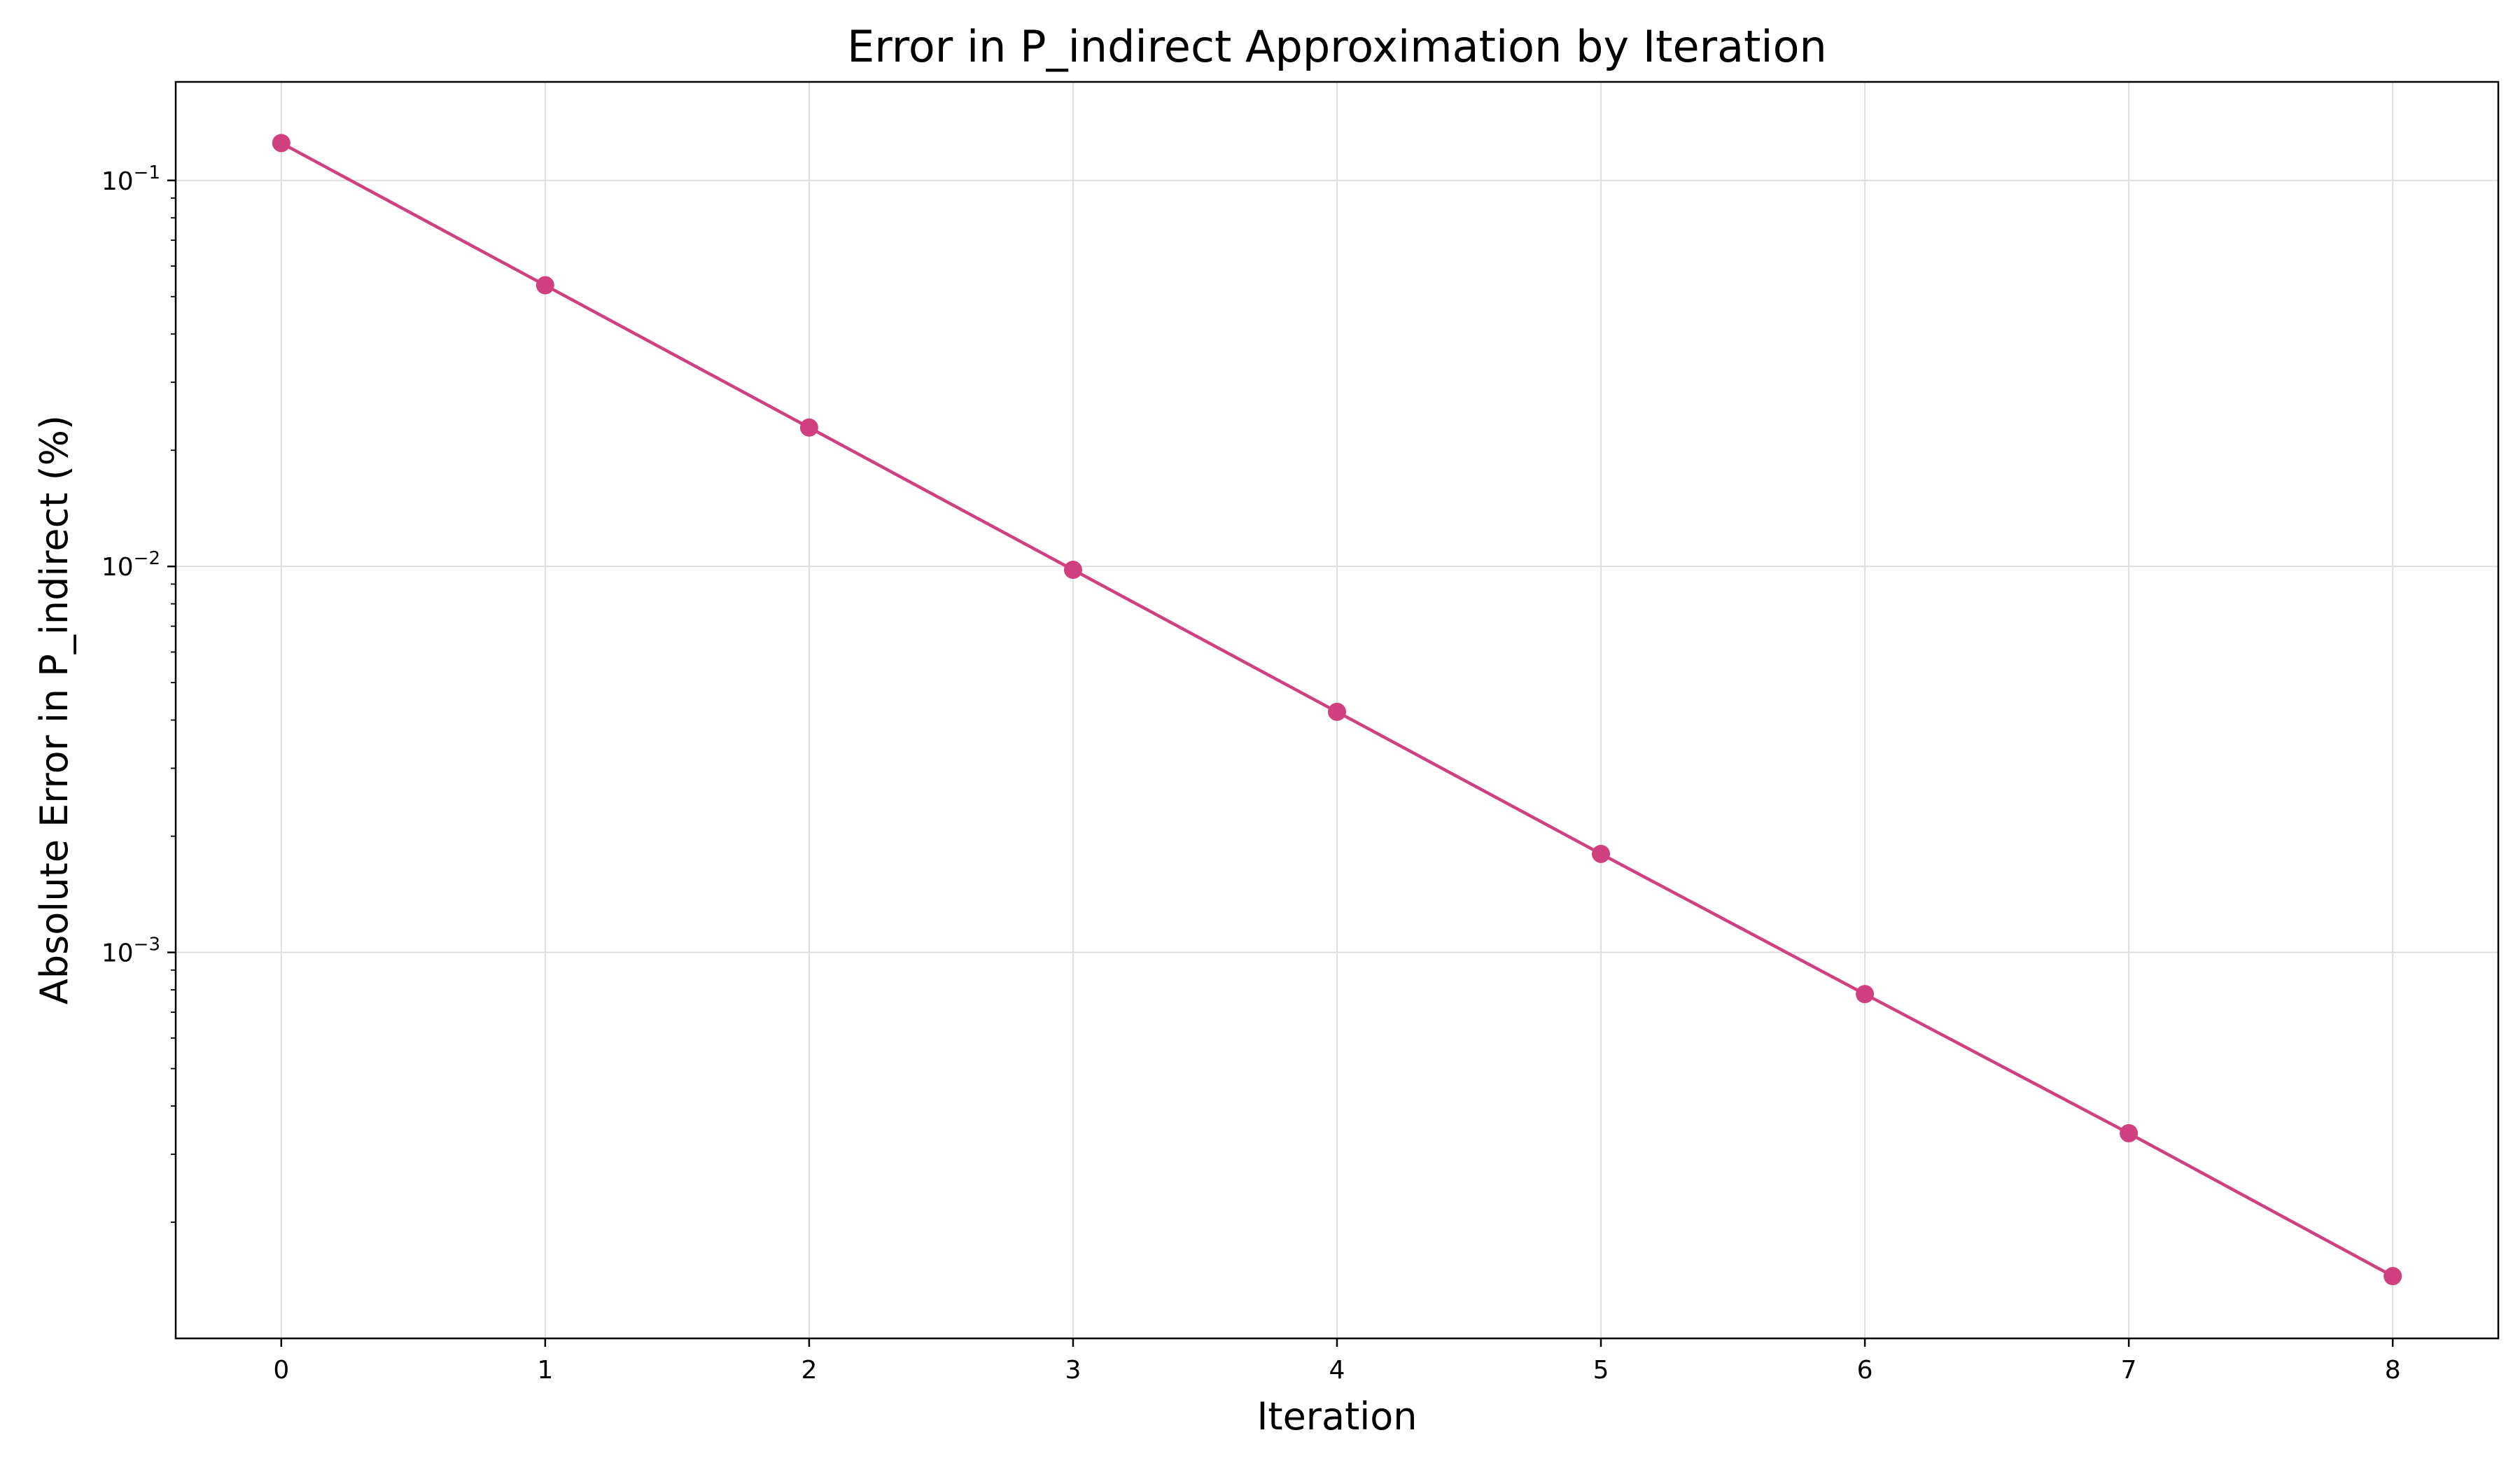  Describe the element at coordinates (131, 565) in the screenshot. I see `y-tick-label: 10⁻²` at that location.